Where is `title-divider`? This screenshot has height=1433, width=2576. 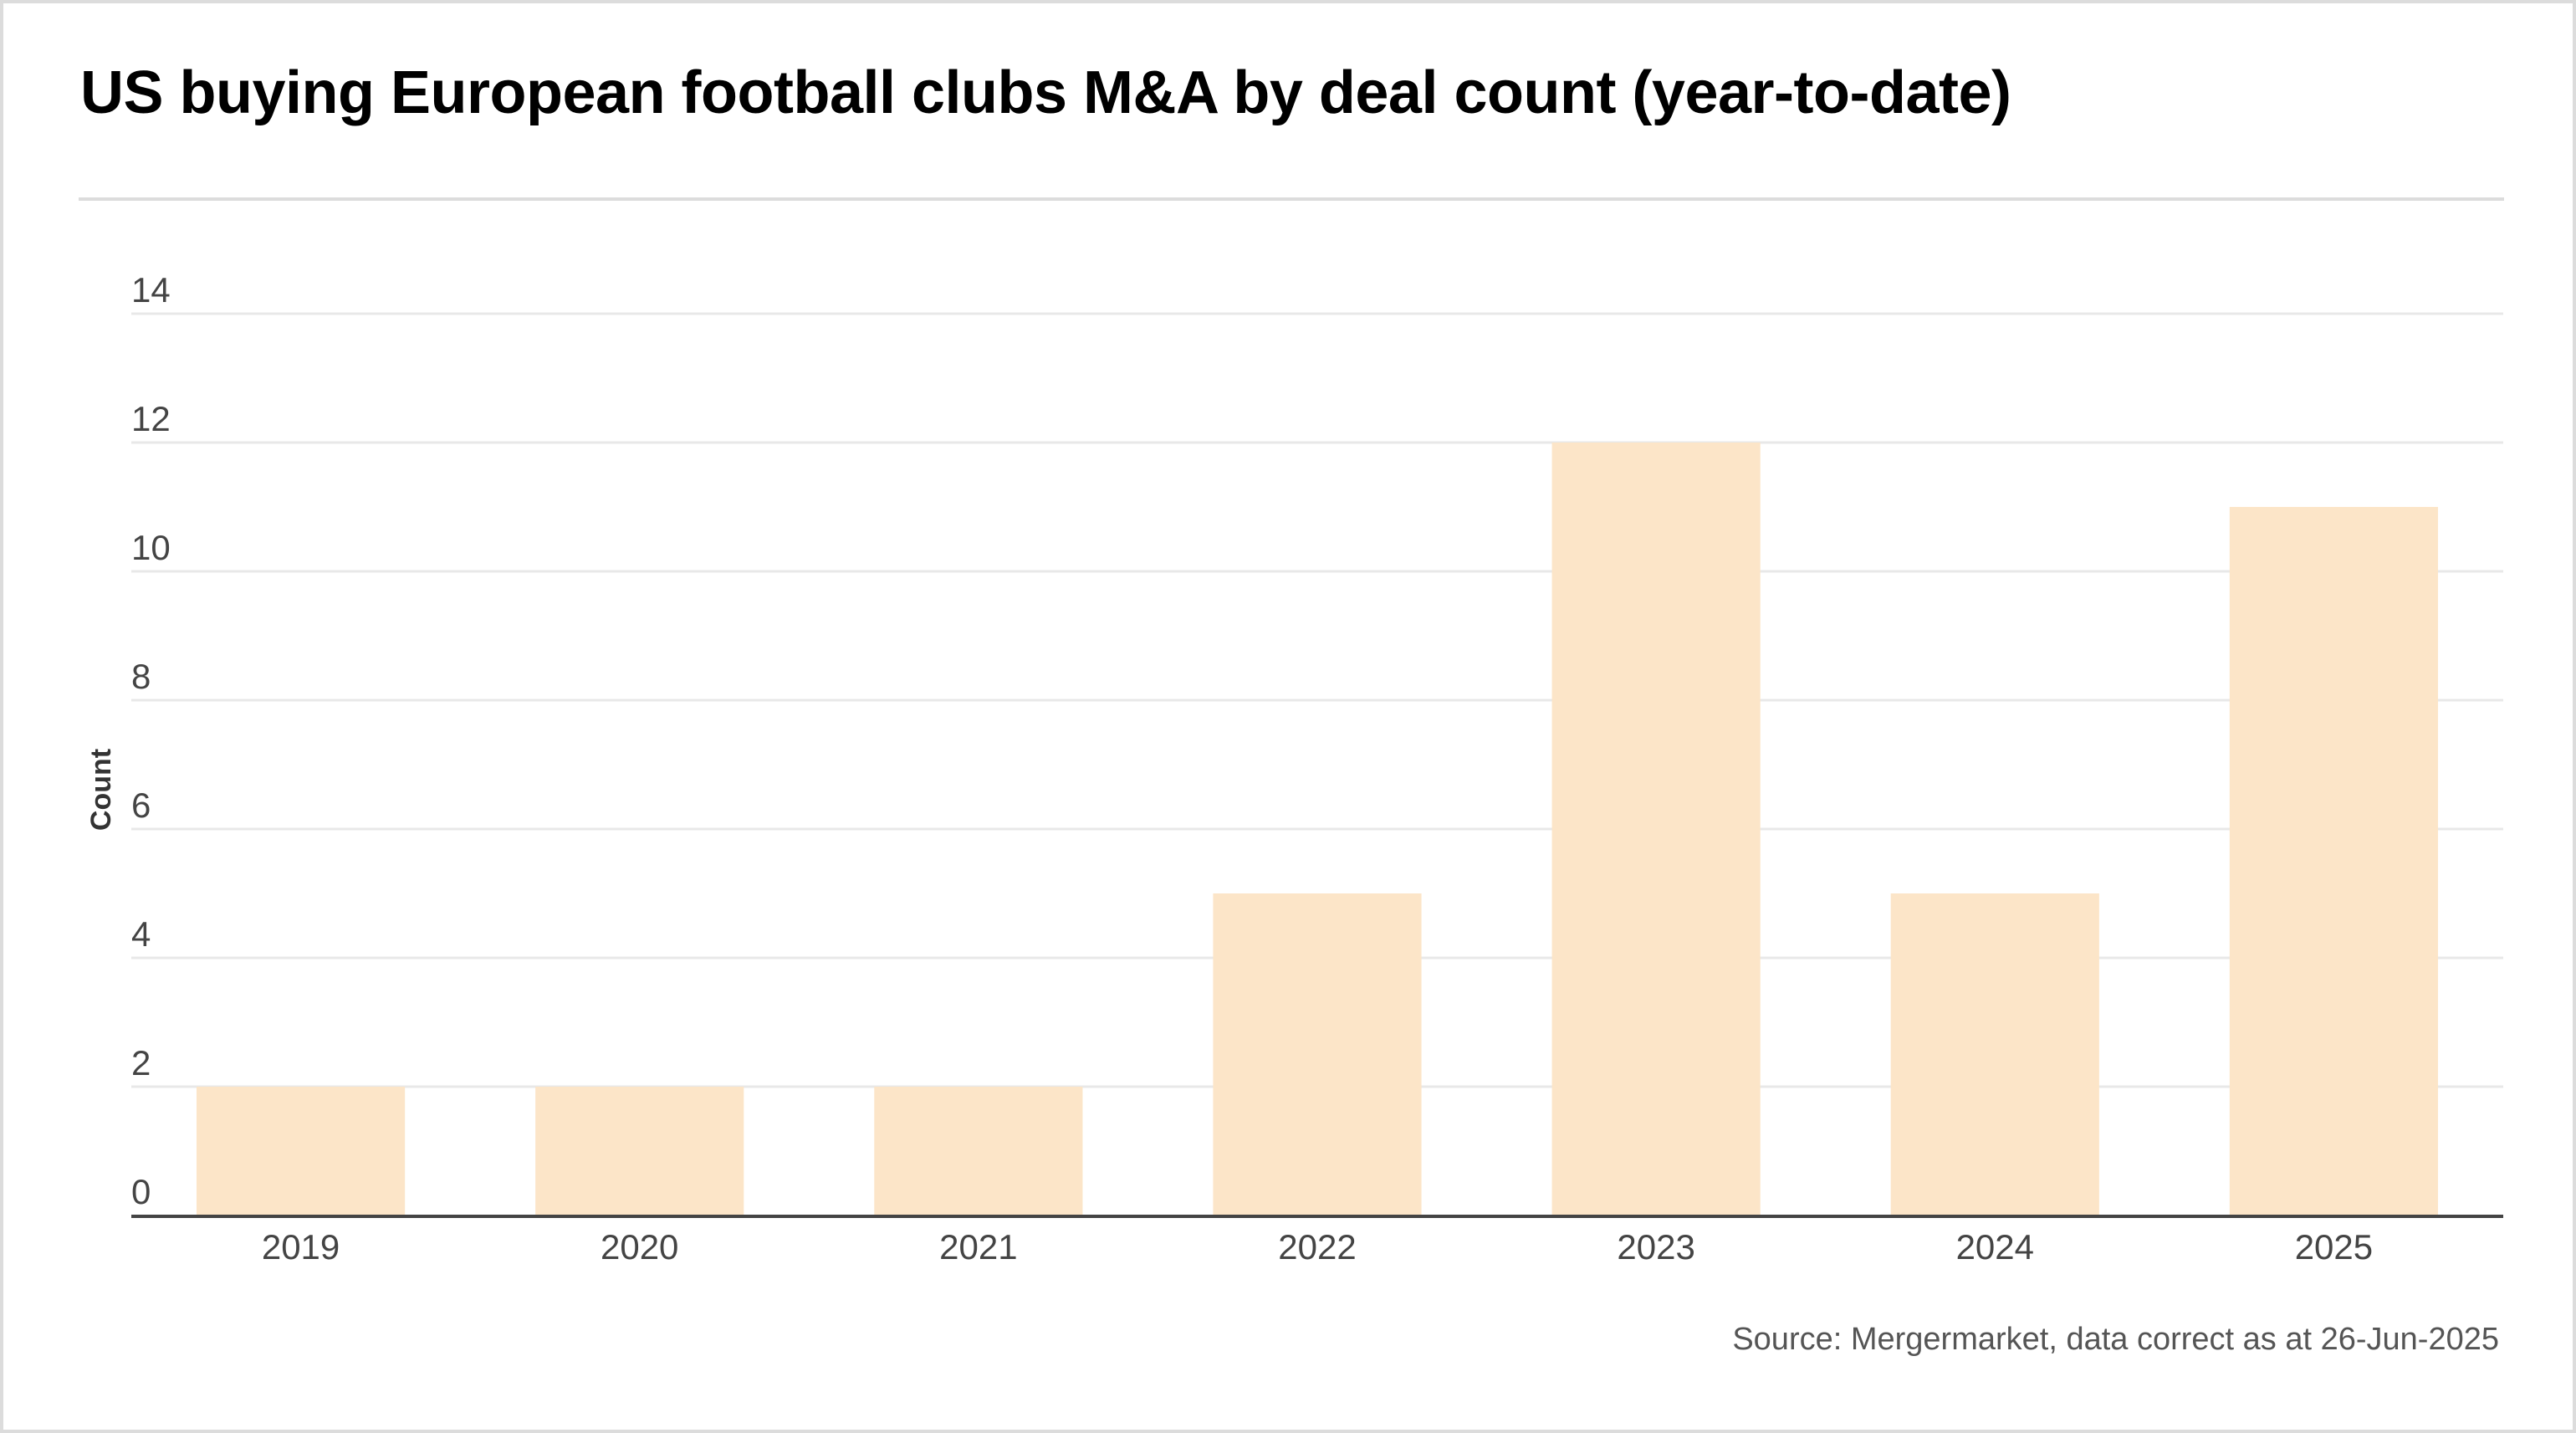
title-divider is located at coordinates (1291, 199).